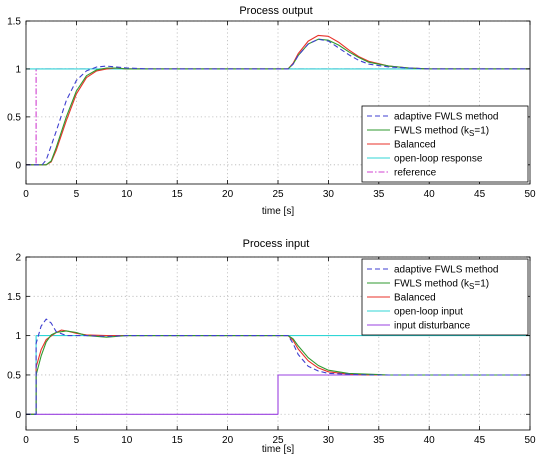  I want to click on legend-entry: reference, so click(415, 173).